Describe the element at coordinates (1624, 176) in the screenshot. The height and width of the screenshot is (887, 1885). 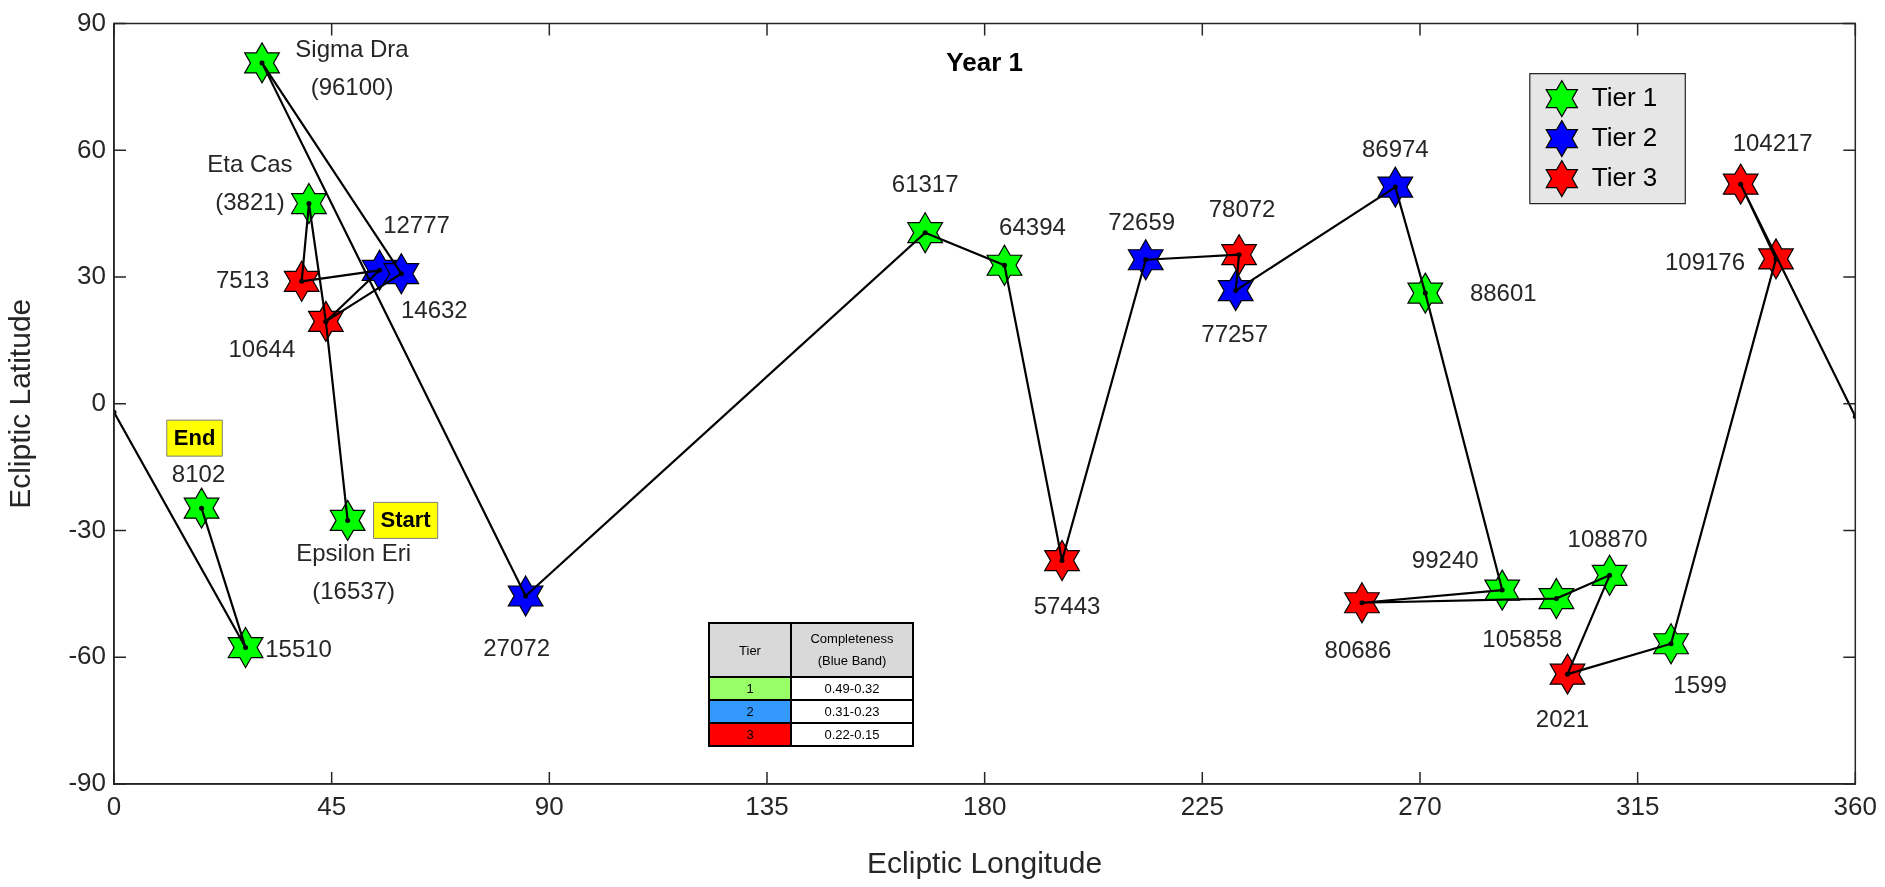
I see `legend-label: Tier 3` at that location.